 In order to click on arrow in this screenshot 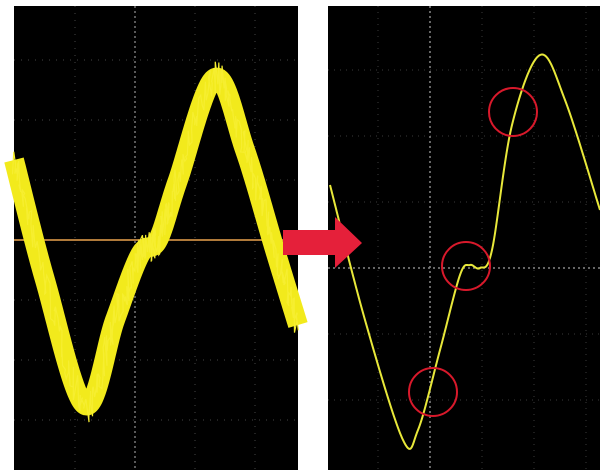, I will do `click(322, 242)`.